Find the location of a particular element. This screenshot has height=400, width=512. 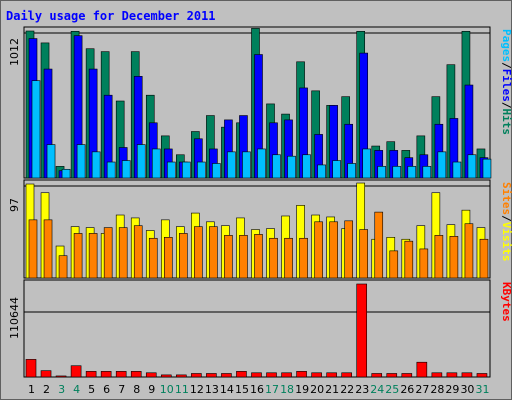

x-tick-day-1: 1 is located at coordinates (31, 389).